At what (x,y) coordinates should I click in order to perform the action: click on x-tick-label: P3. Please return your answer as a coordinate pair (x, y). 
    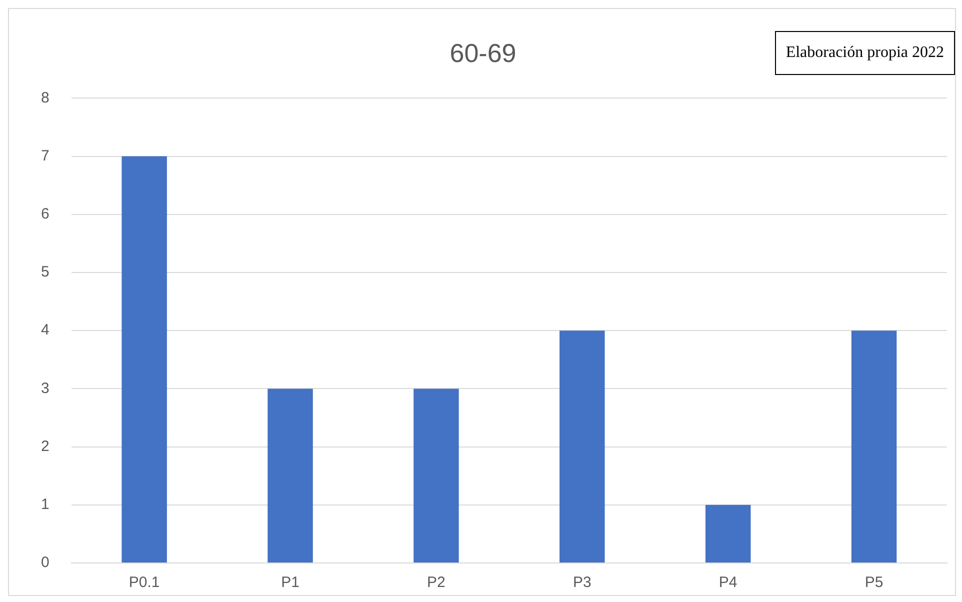
    Looking at the image, I should click on (582, 583).